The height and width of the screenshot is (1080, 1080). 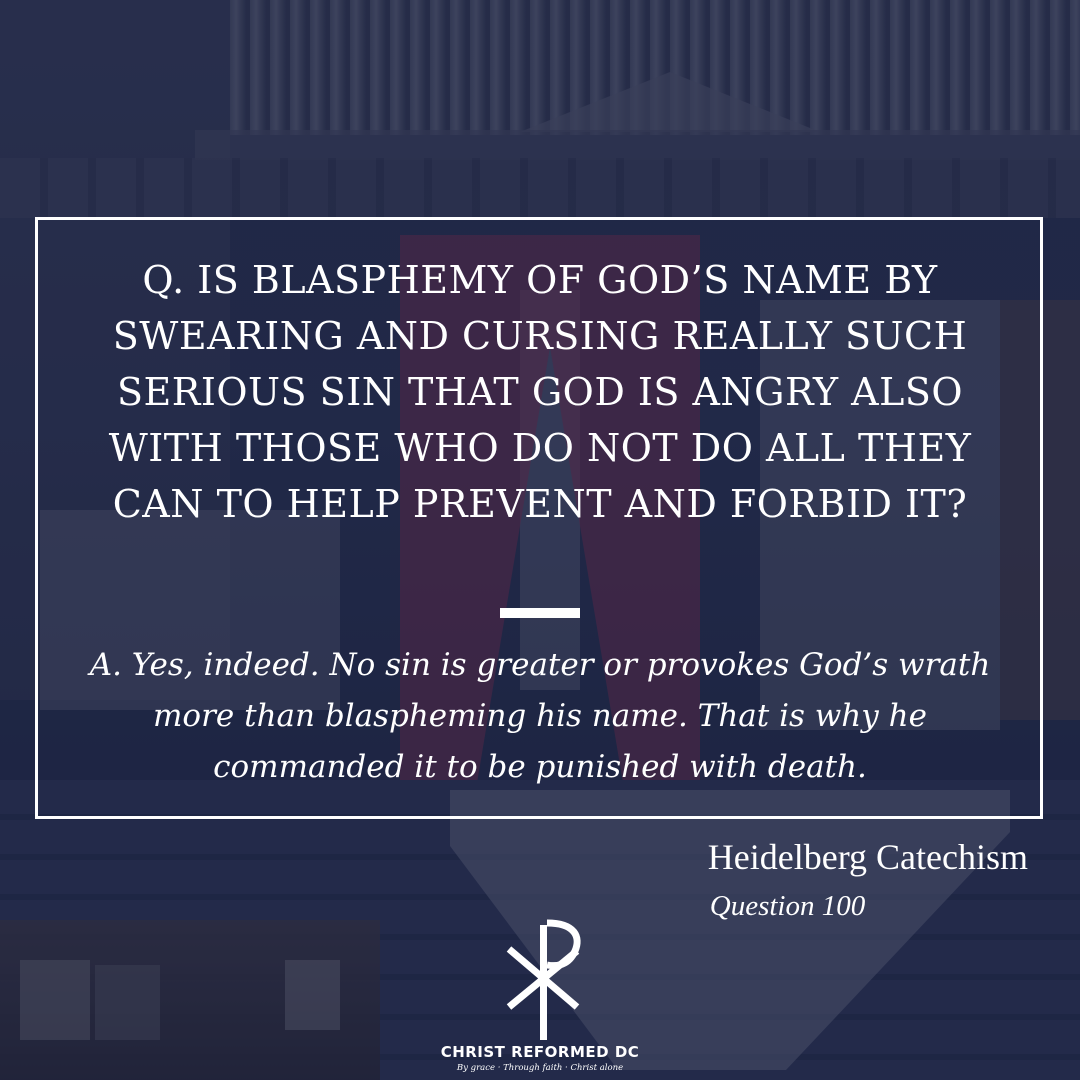 What do you see at coordinates (787, 906) in the screenshot?
I see `source-question-number: Question 100` at bounding box center [787, 906].